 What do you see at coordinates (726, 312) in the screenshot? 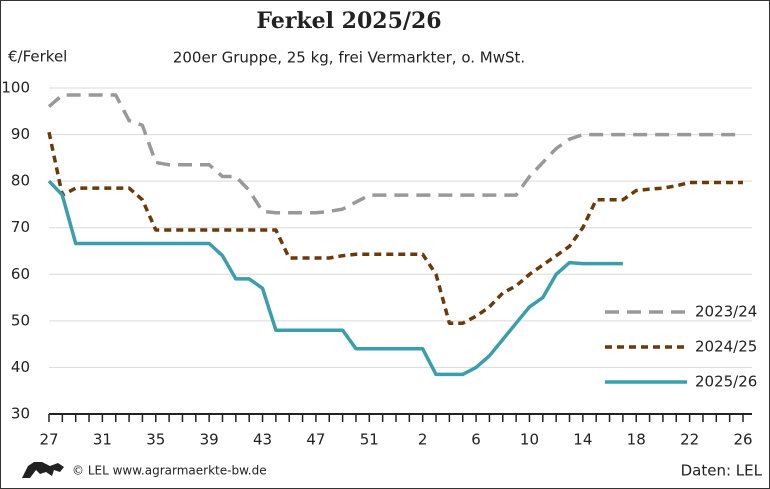
I see `legend-label: 2023/24` at bounding box center [726, 312].